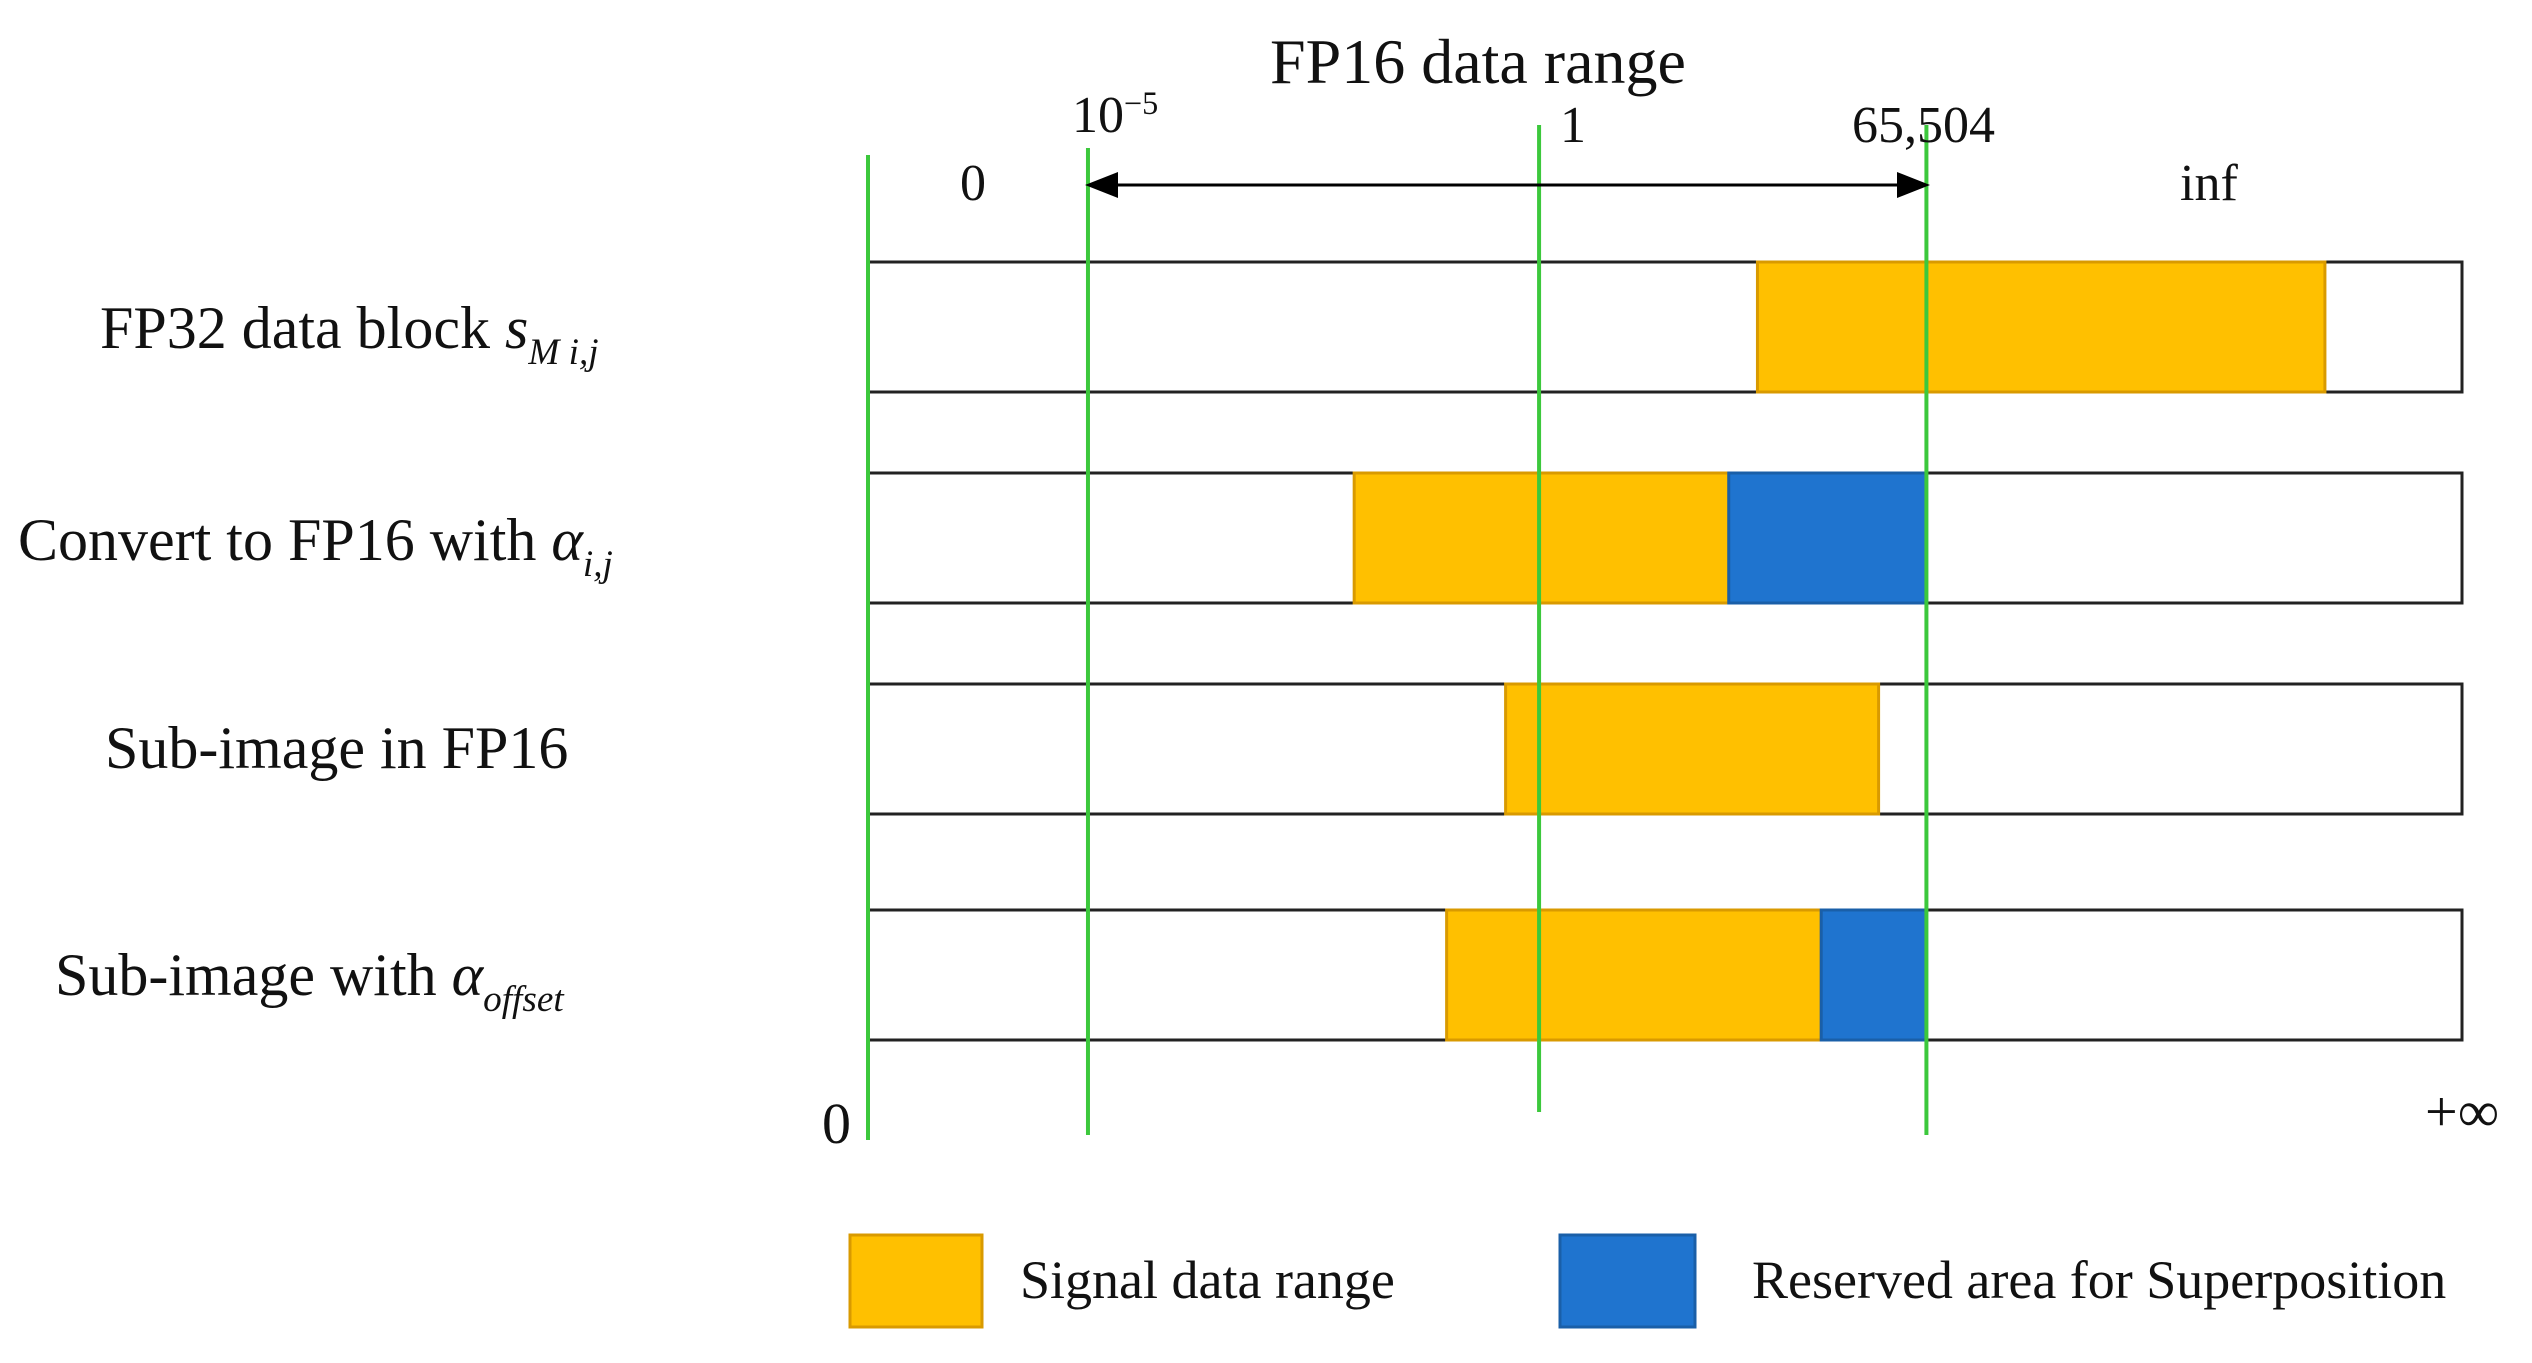 This screenshot has width=2532, height=1363. I want to click on row-label-text: Convert to FP16 with, so click(285, 540).